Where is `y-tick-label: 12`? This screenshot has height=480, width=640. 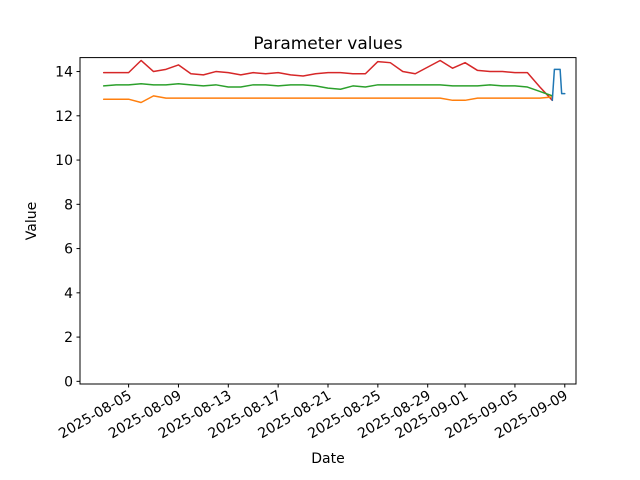
y-tick-label: 12 is located at coordinates (64, 117).